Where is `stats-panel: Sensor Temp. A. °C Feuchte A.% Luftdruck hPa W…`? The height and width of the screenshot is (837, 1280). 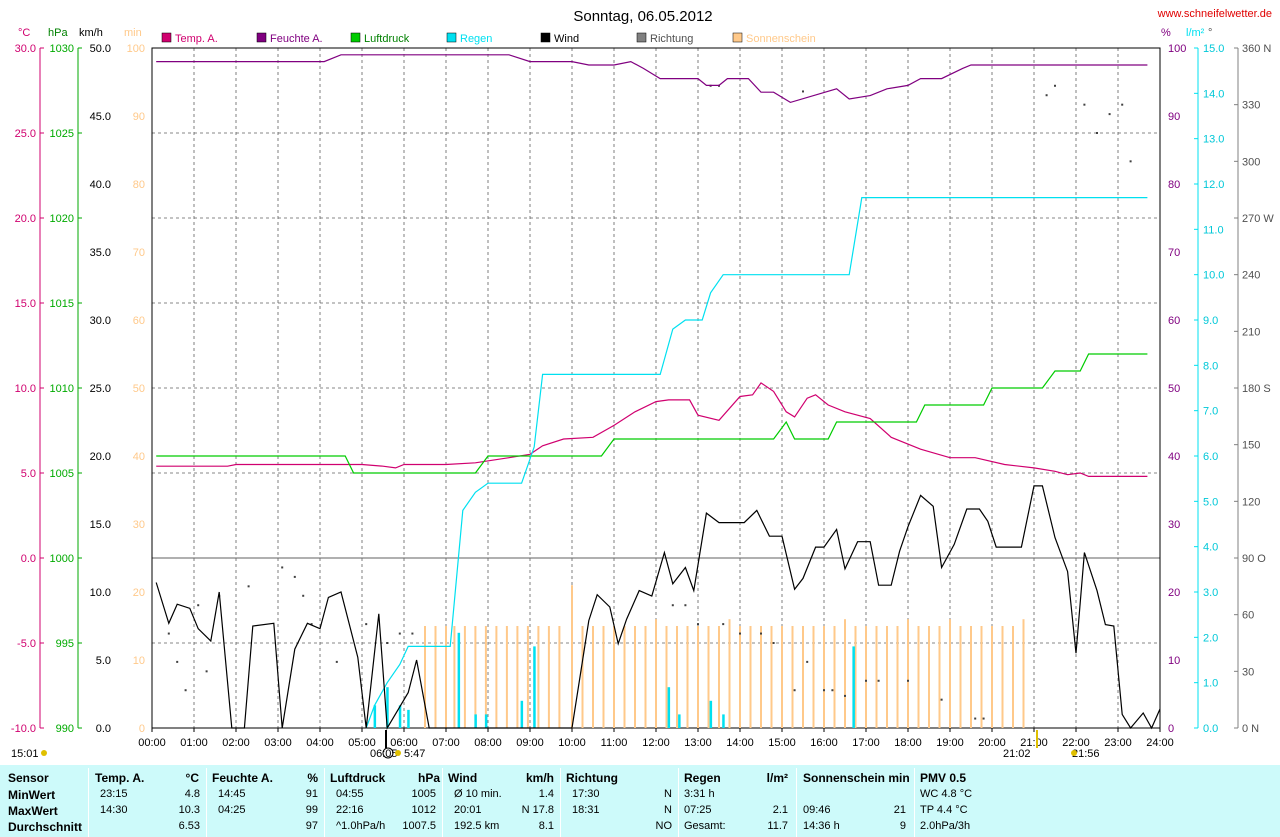 stats-panel: Sensor Temp. A. °C Feuchte A.% Luftdruck hPa W… is located at coordinates (640, 801).